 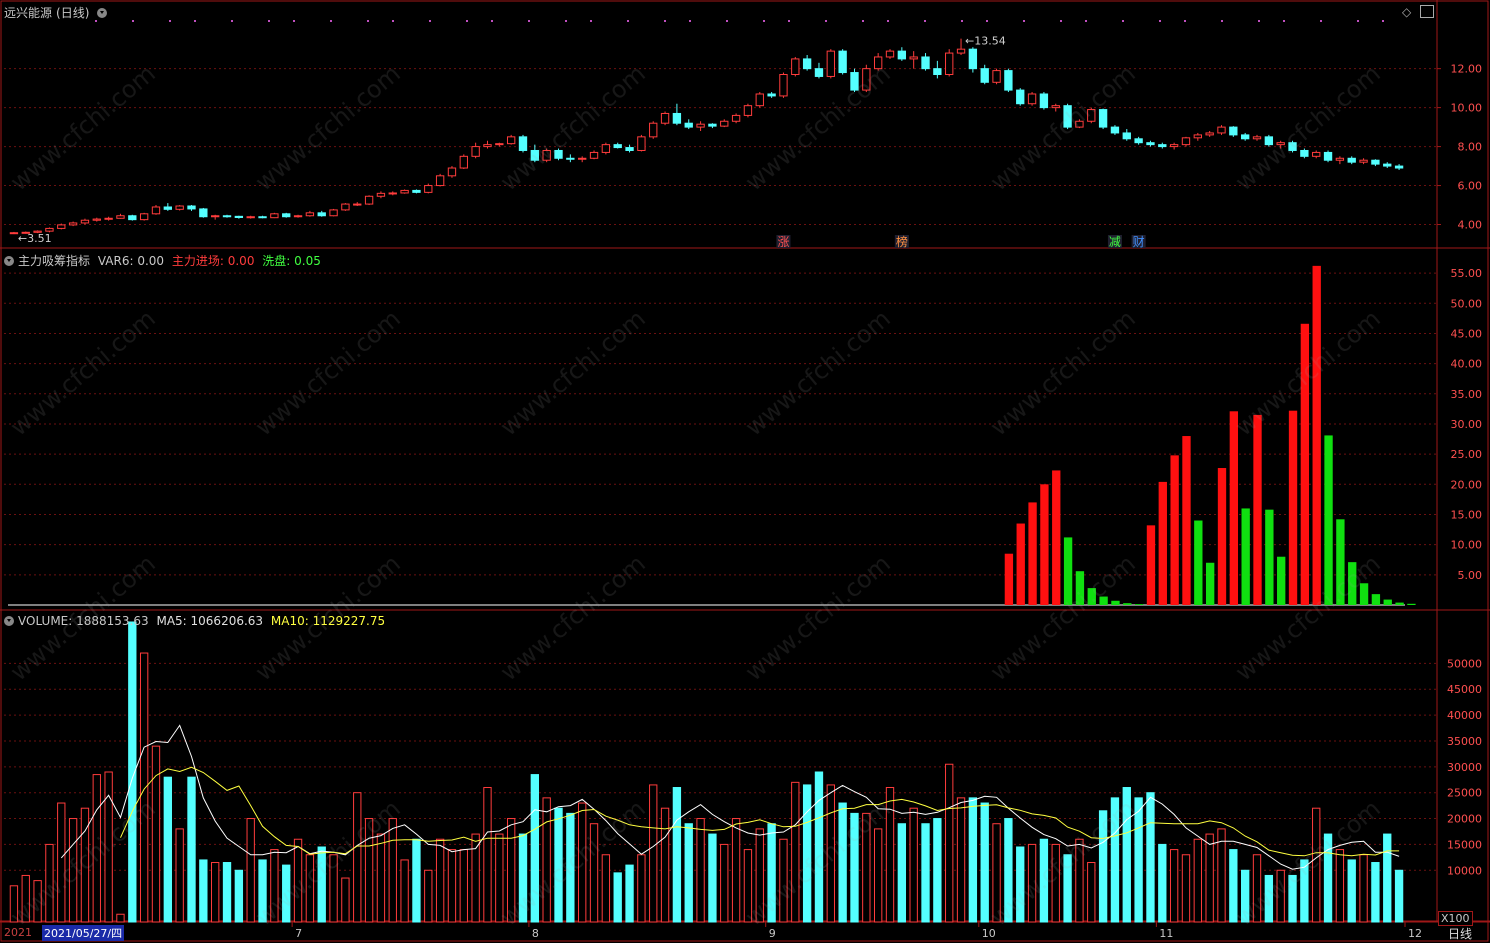 What do you see at coordinates (131, 261) in the screenshot?
I see `var6-label: VAR6: 0.00` at bounding box center [131, 261].